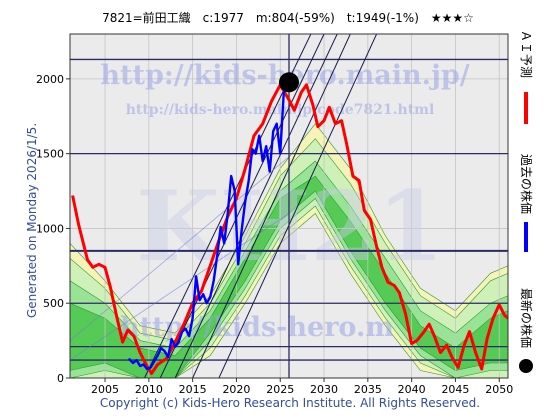 This screenshot has width=560, height=420. I want to click on watermark-url-code: http://kids-hero.main.jp/code7821.html, so click(280, 110).